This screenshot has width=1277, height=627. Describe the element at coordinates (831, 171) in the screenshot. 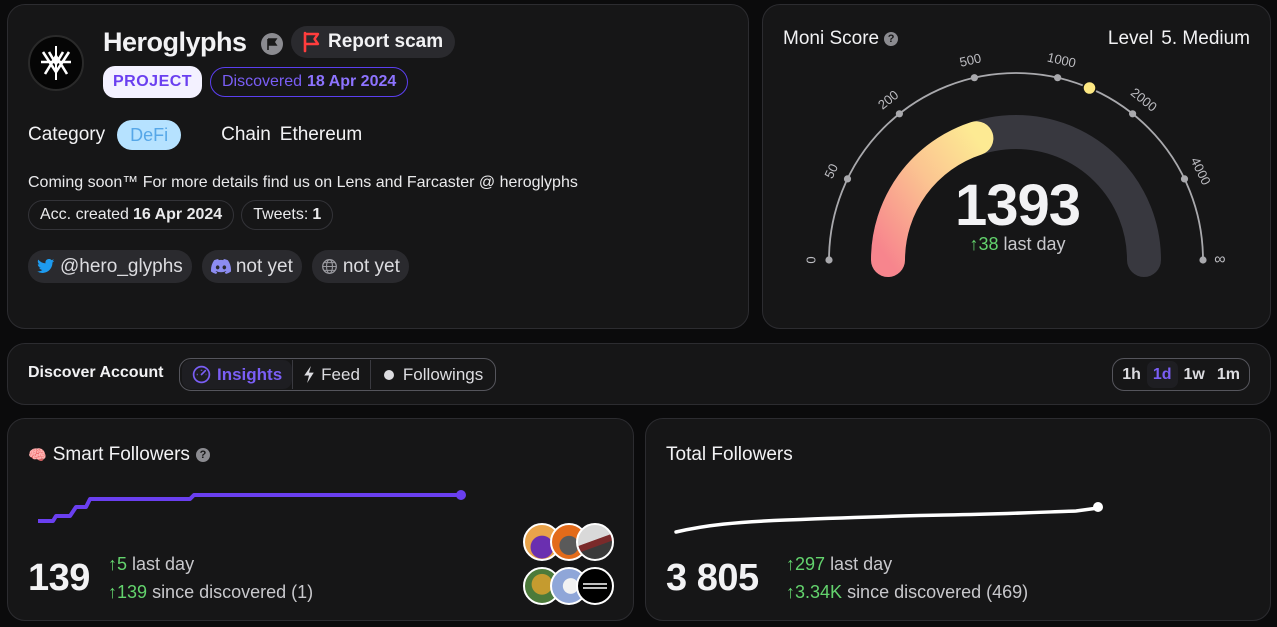

I see `gauge-scale-label: 50` at that location.